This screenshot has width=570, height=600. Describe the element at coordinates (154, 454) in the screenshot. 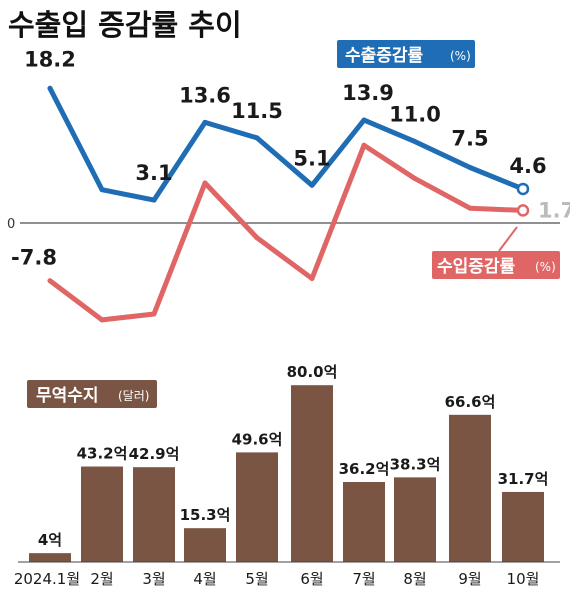

I see `trade-bar-label: 42.9억` at that location.